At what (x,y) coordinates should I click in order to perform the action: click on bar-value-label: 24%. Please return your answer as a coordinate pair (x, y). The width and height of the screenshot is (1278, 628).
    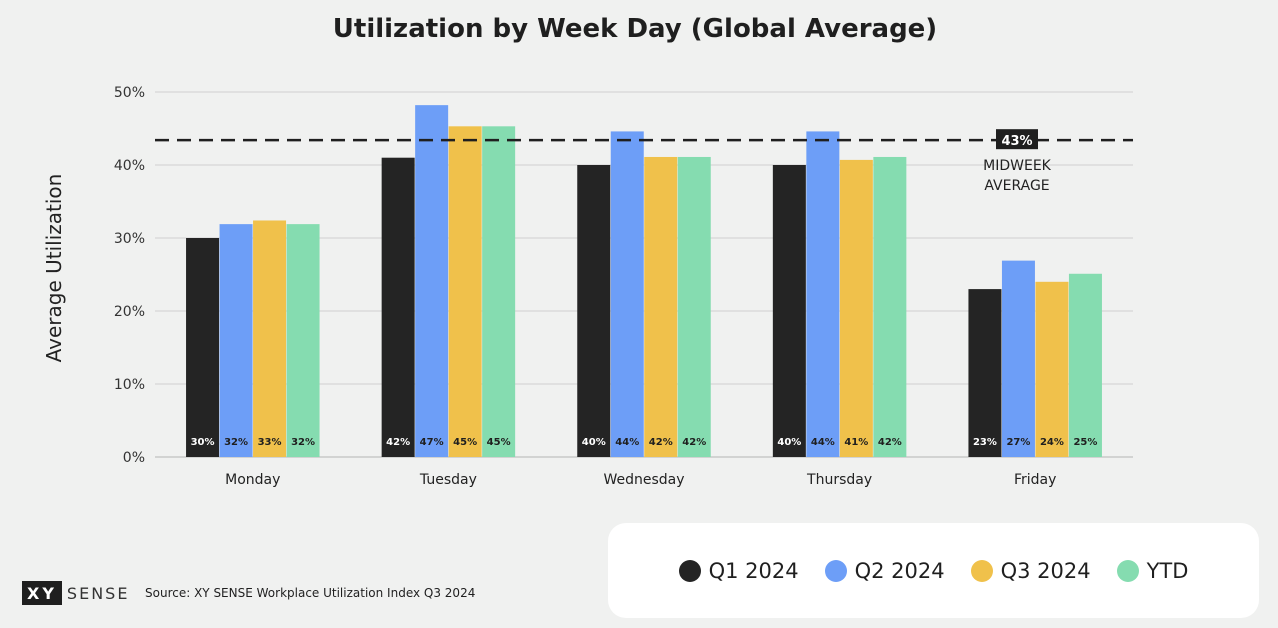
    Looking at the image, I should click on (1052, 442).